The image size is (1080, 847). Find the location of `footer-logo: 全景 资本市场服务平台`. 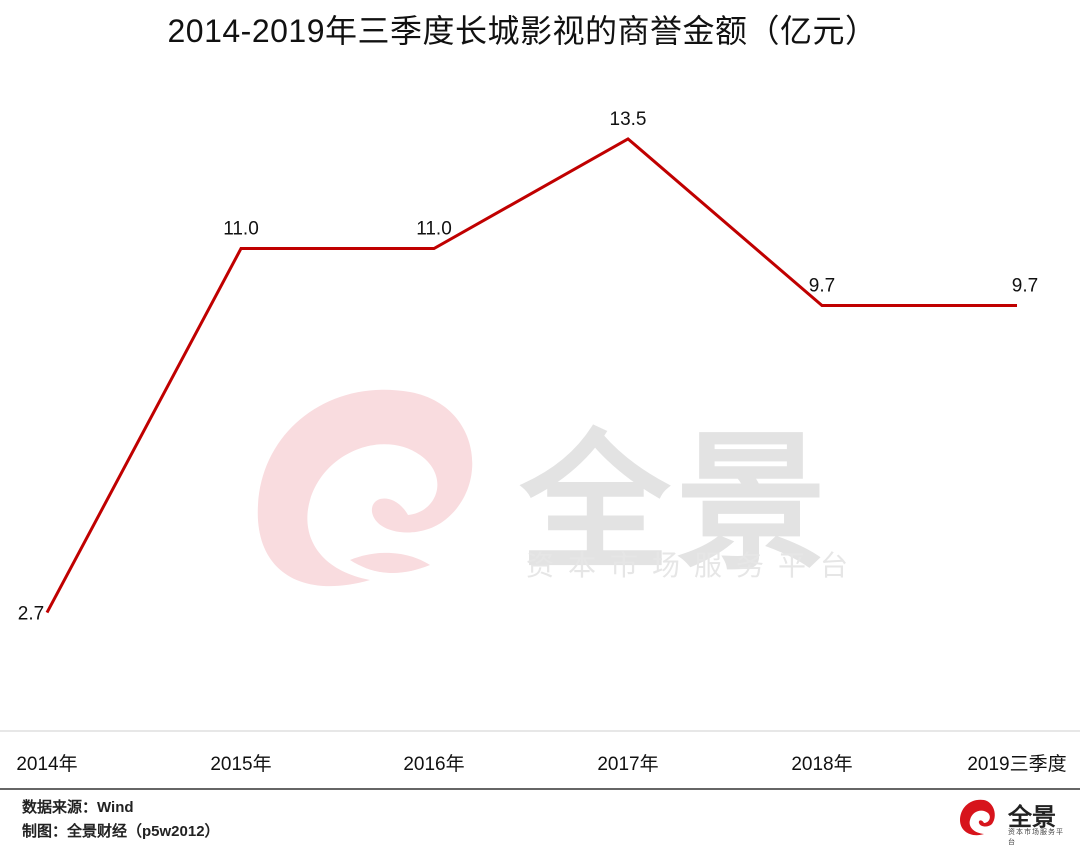

footer-logo: 全景 资本市场服务平台 is located at coordinates (1014, 818).